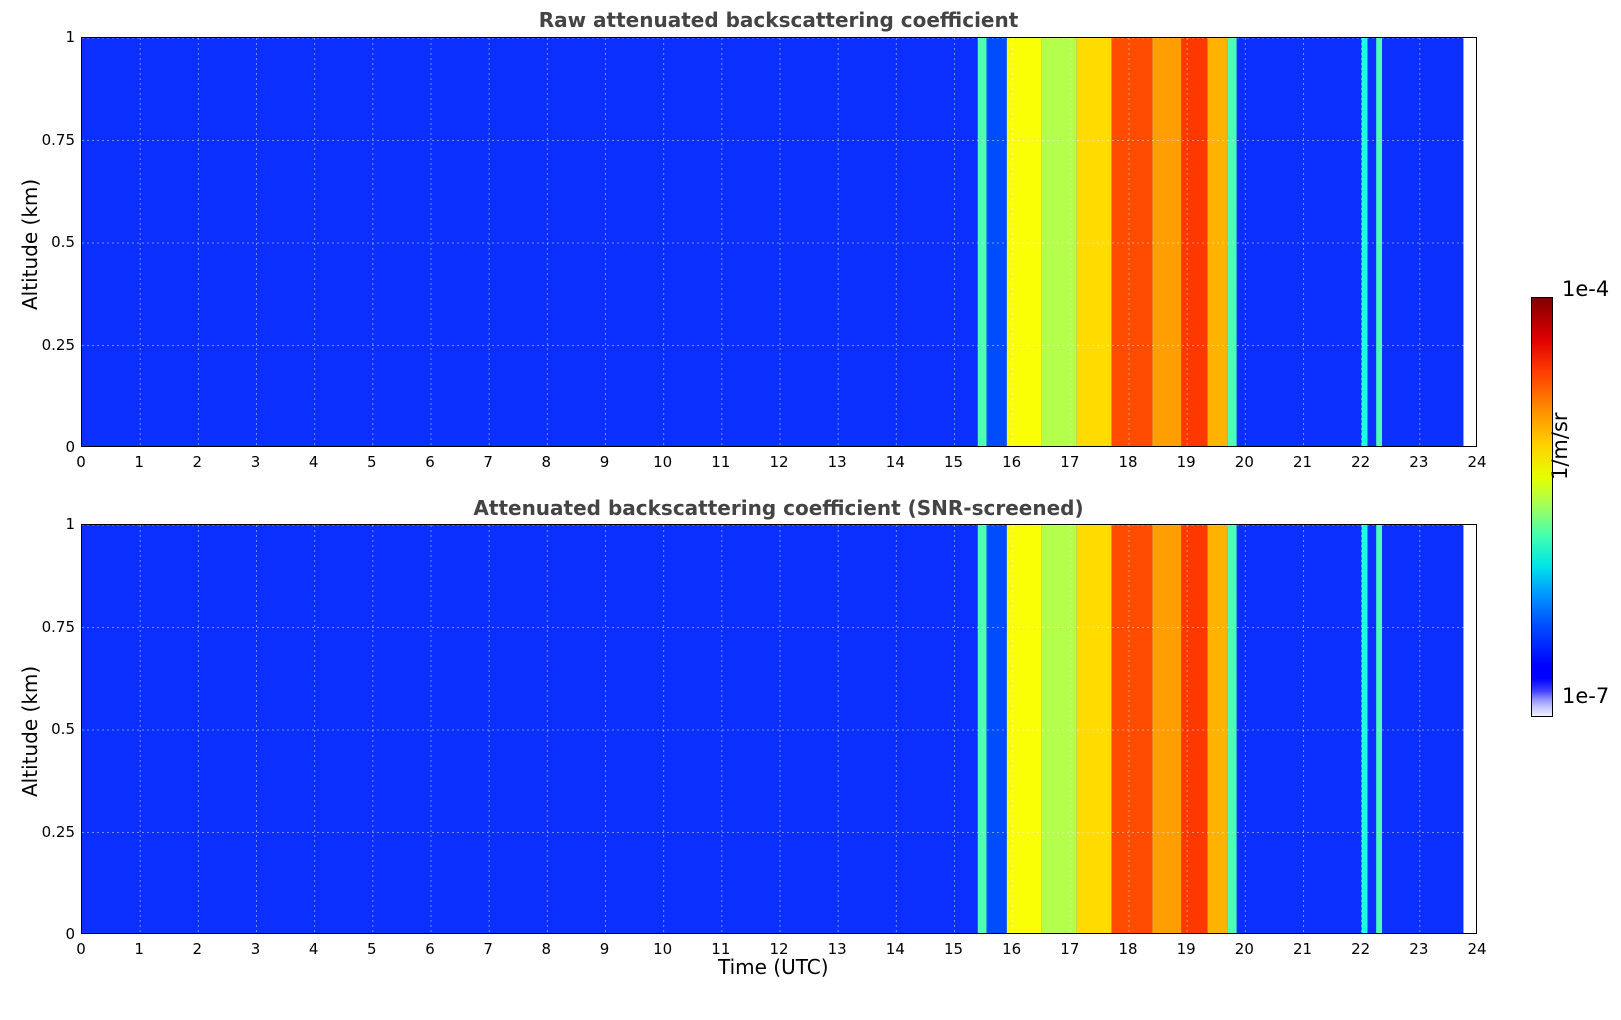  Describe the element at coordinates (1560, 446) in the screenshot. I see `colorbar-unit-label: 1/m/sr` at that location.